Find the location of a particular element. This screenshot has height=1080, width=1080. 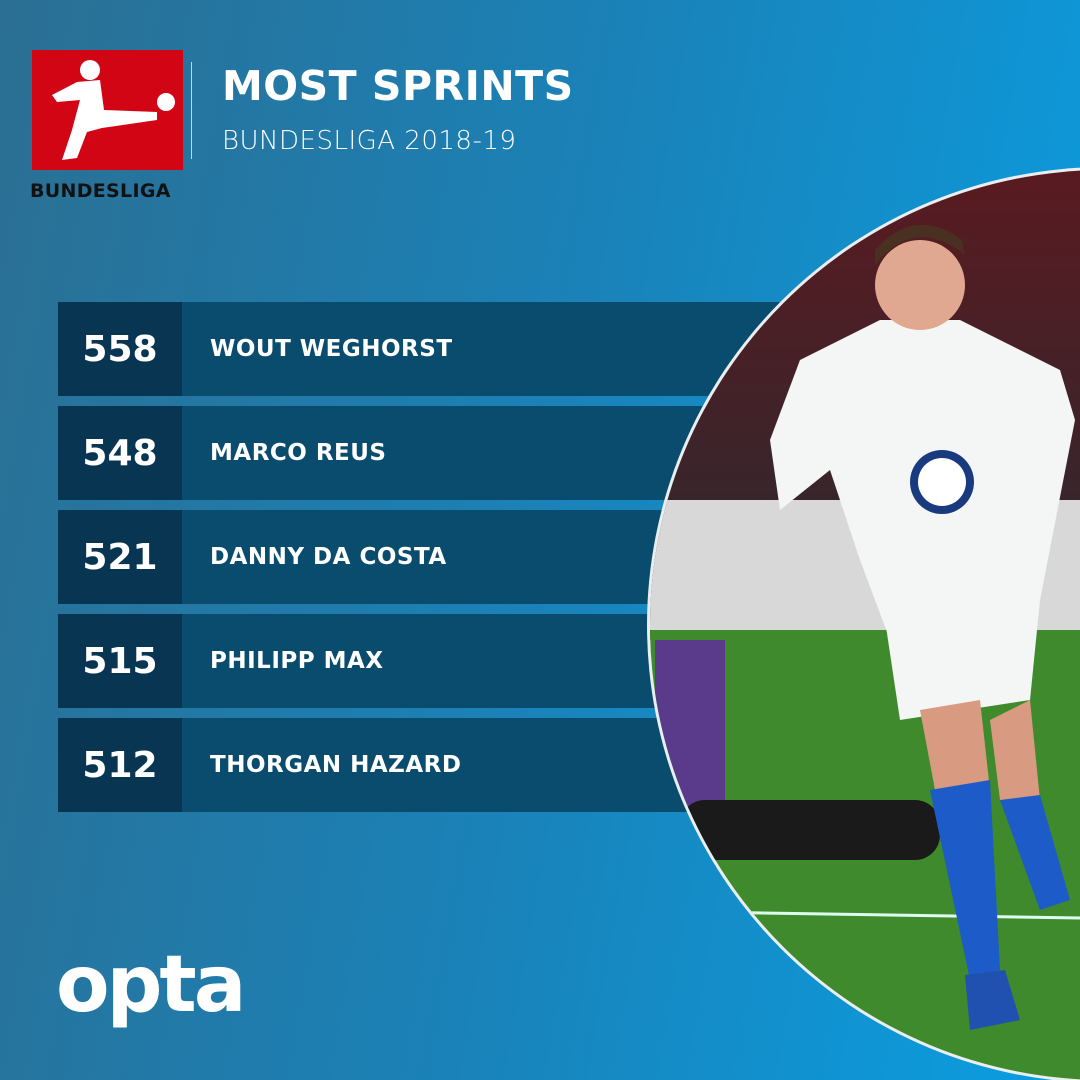

sprint-count: 558 is located at coordinates (120, 349).